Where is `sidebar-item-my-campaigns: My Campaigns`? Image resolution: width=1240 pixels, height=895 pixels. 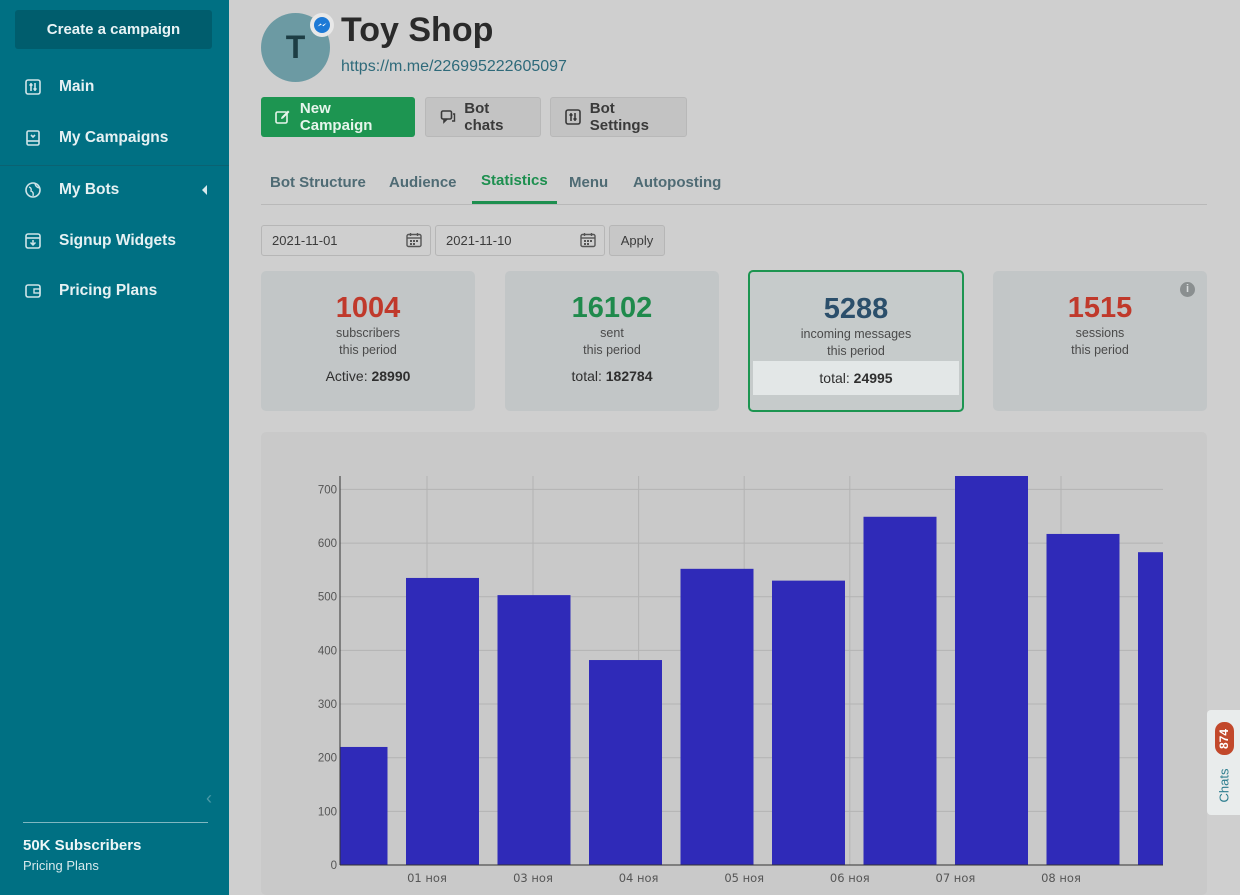
sidebar-item-my-campaigns: My Campaigns is located at coordinates (114, 138).